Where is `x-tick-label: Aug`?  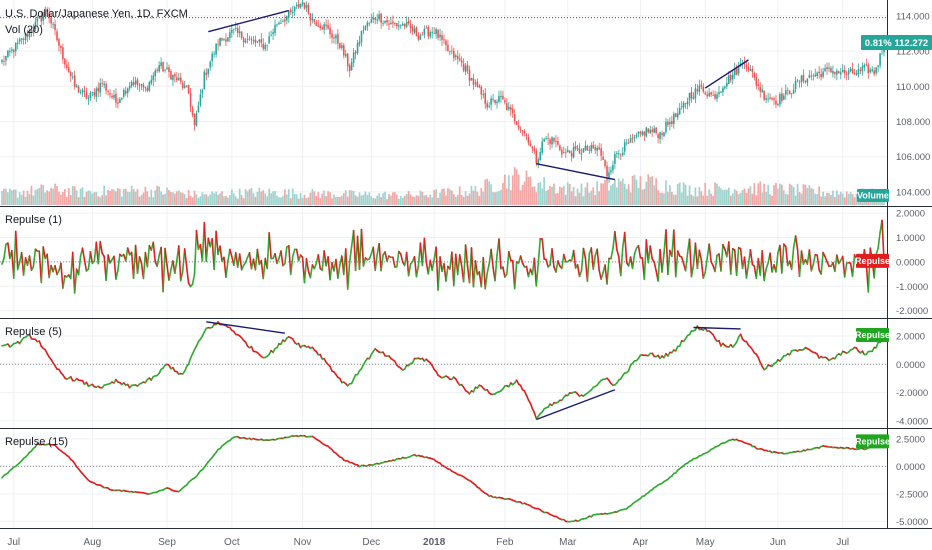
x-tick-label: Aug is located at coordinates (92, 542).